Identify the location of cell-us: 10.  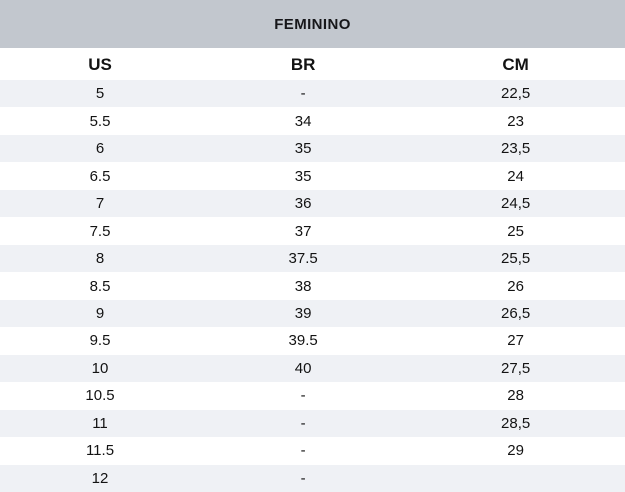
(100, 368).